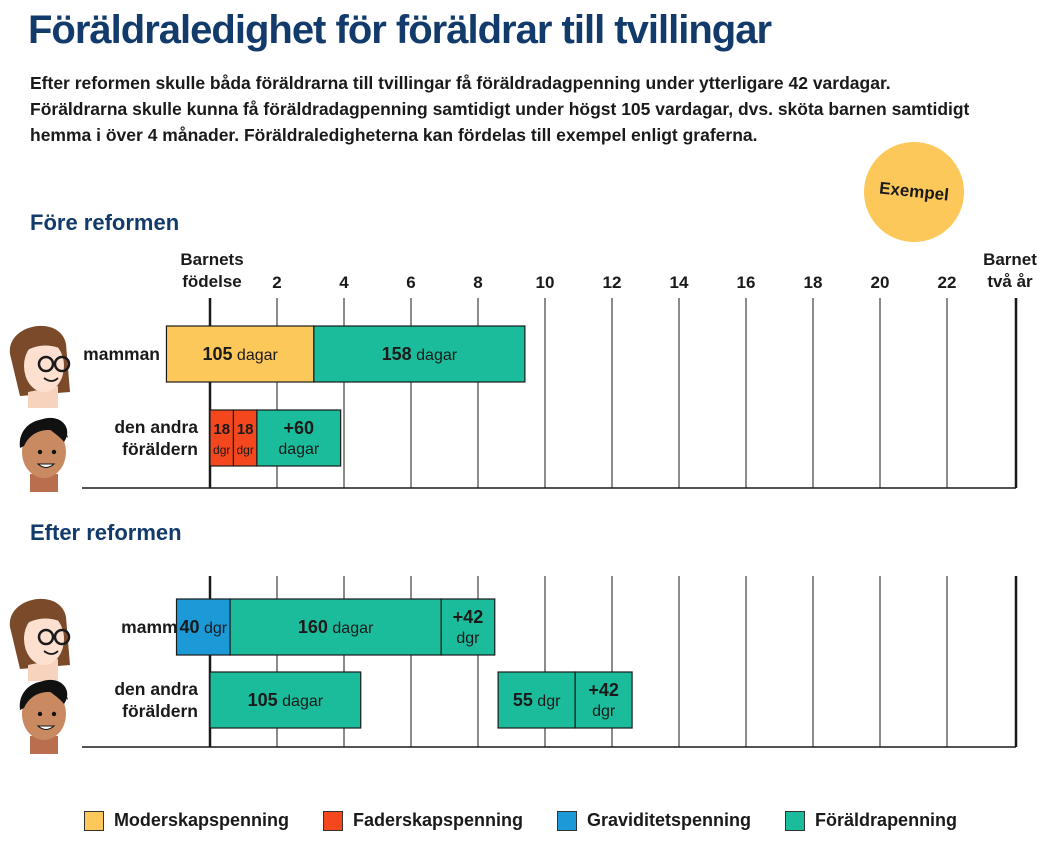 This screenshot has width=1041, height=849. Describe the element at coordinates (679, 282) in the screenshot. I see `x-tick-label: 14` at that location.